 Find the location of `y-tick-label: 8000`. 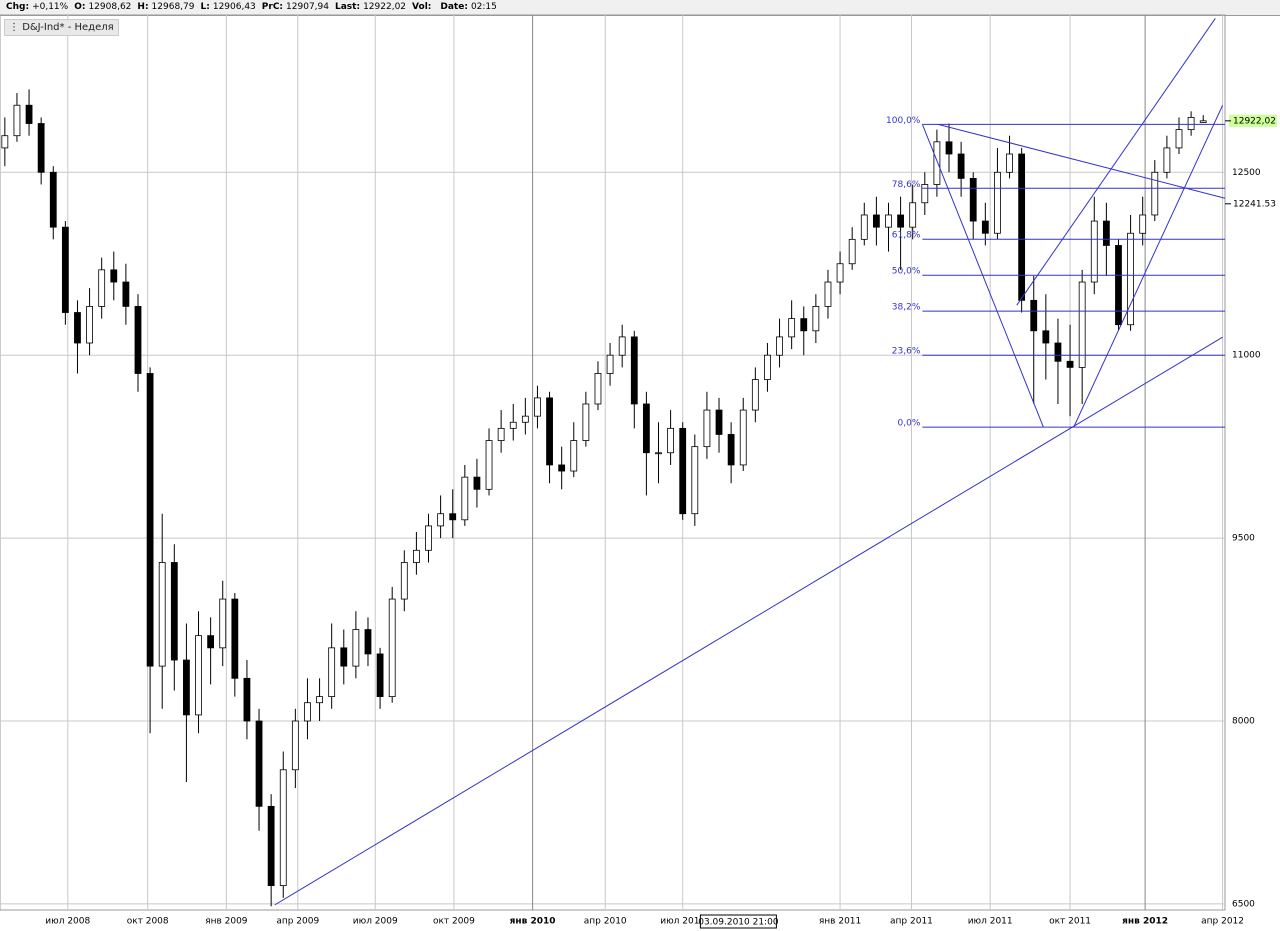

y-tick-label: 8000 is located at coordinates (1243, 722).